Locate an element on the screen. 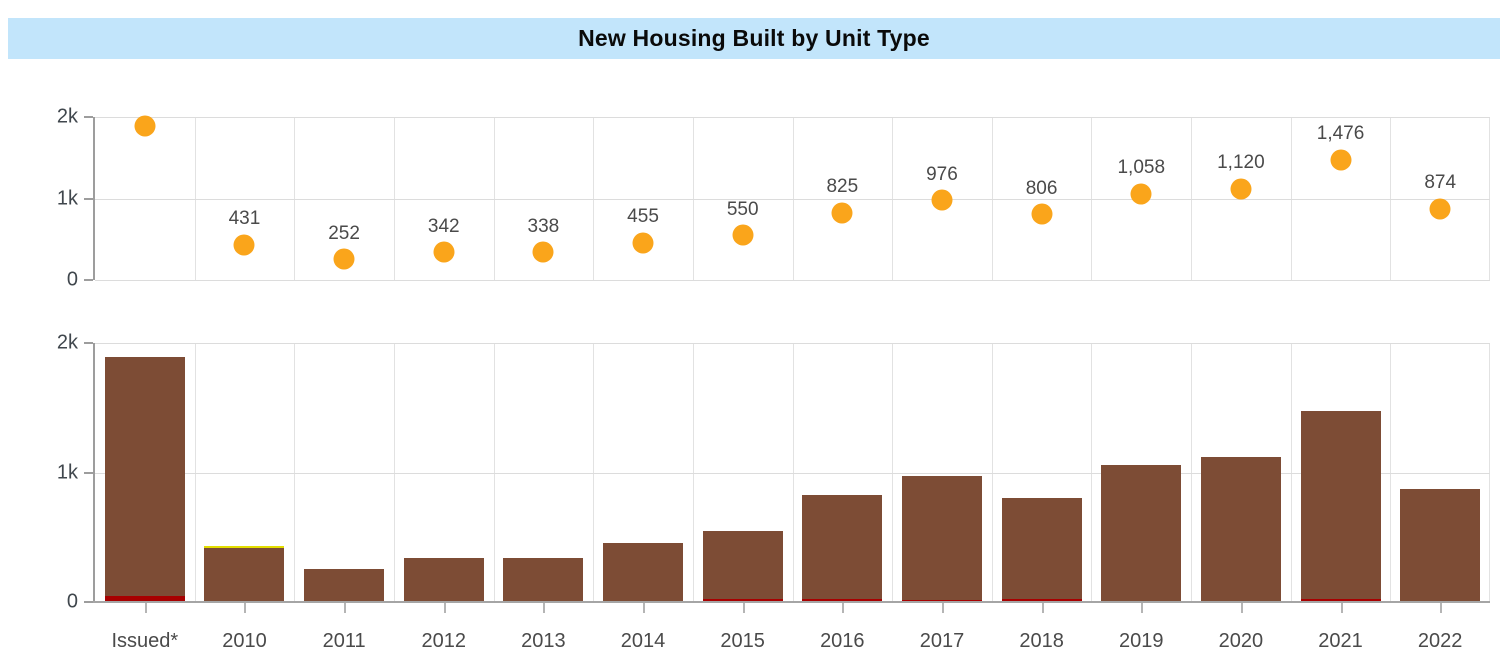  data-label: 431 is located at coordinates (244, 219).